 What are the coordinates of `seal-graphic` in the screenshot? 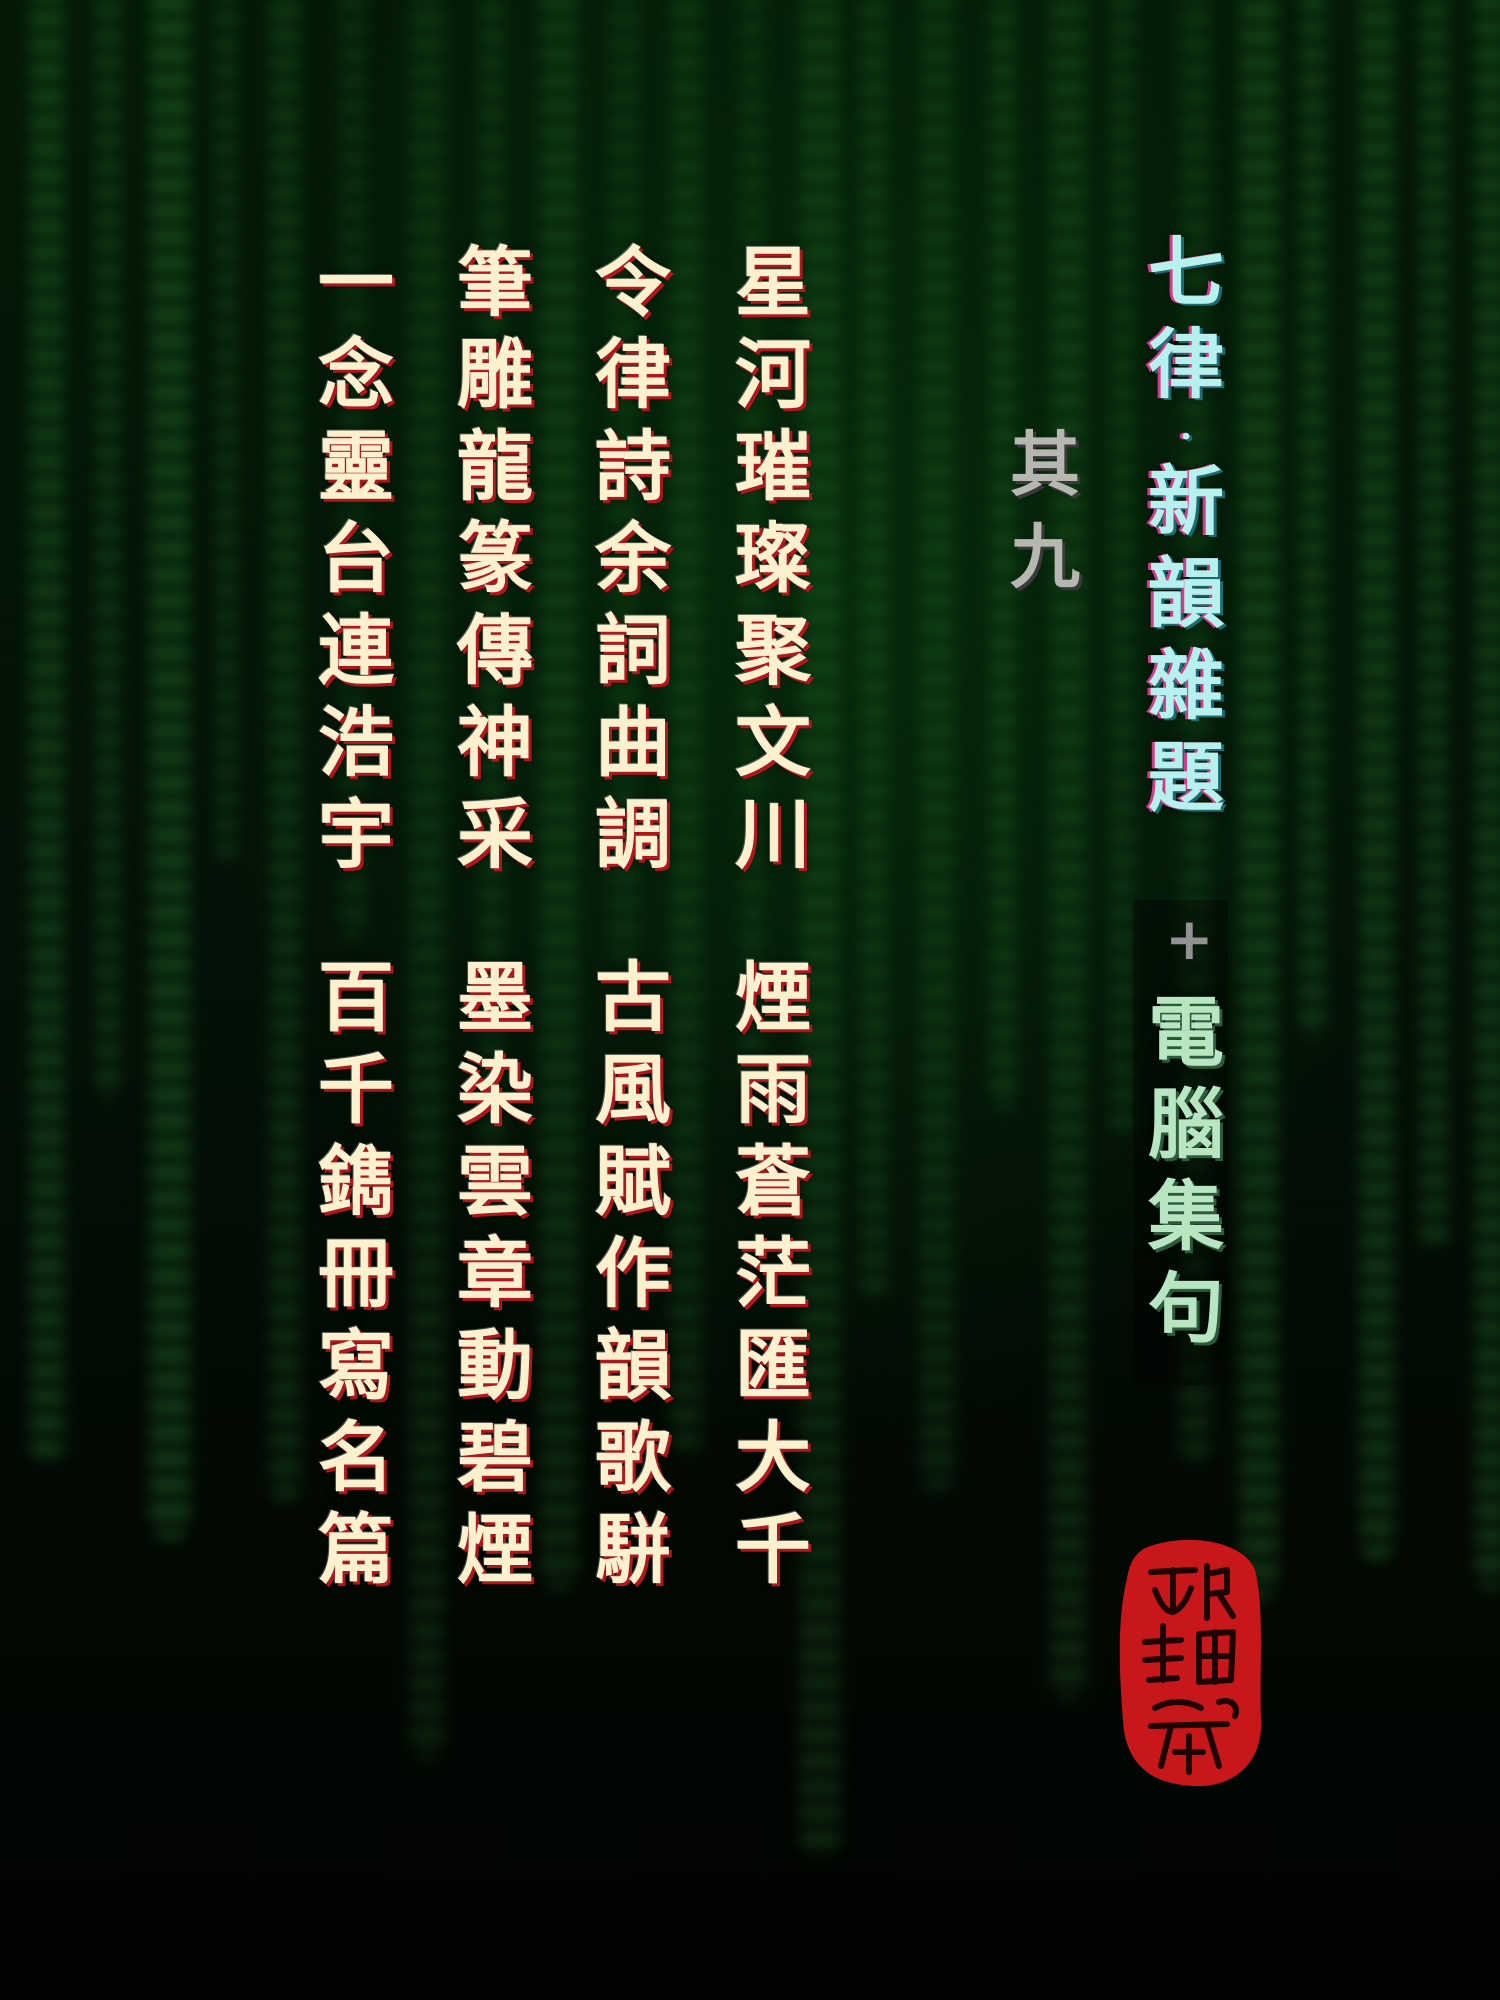 It's located at (1190, 1663).